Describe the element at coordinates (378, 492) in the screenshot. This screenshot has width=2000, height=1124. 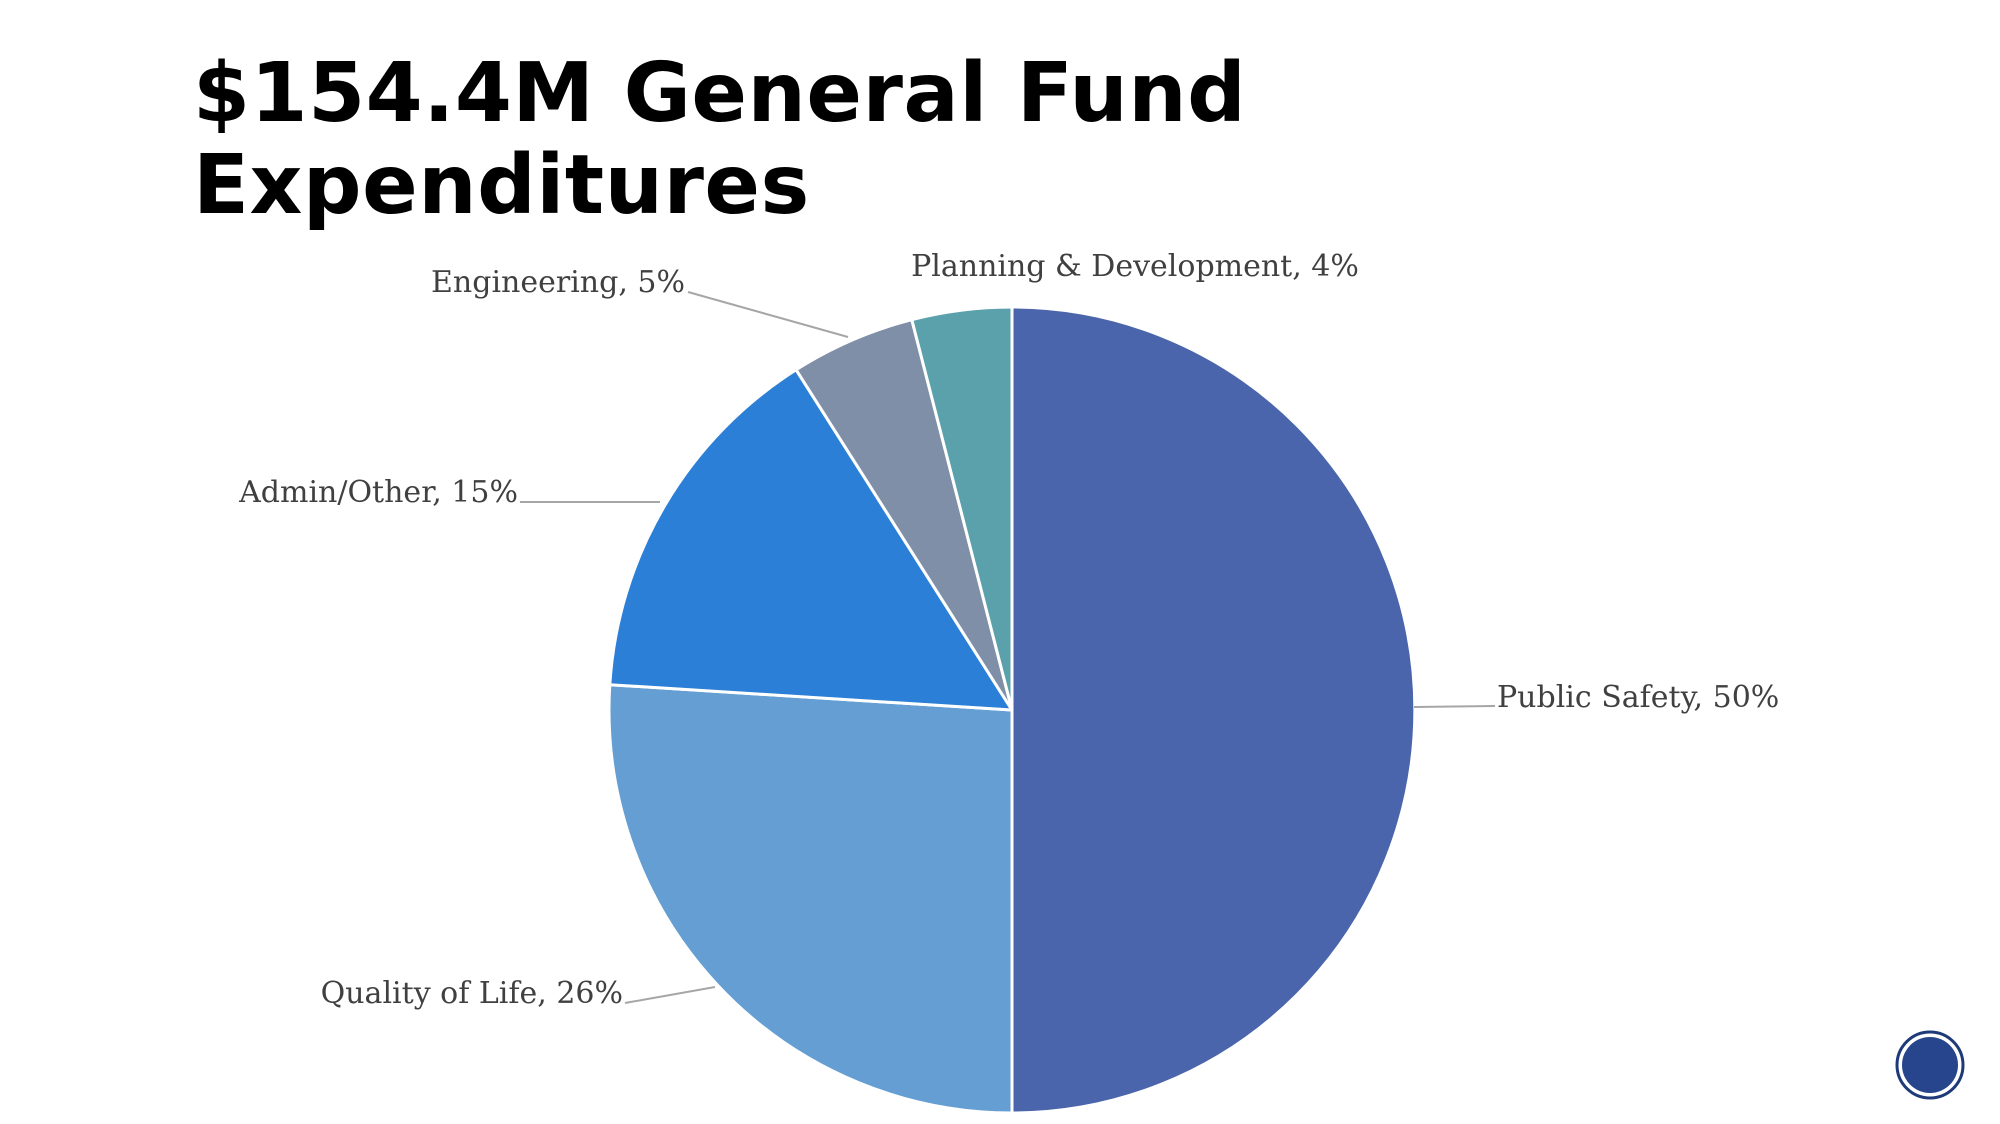
I see `data-label-admin-other: Admin/Other, 15%` at that location.